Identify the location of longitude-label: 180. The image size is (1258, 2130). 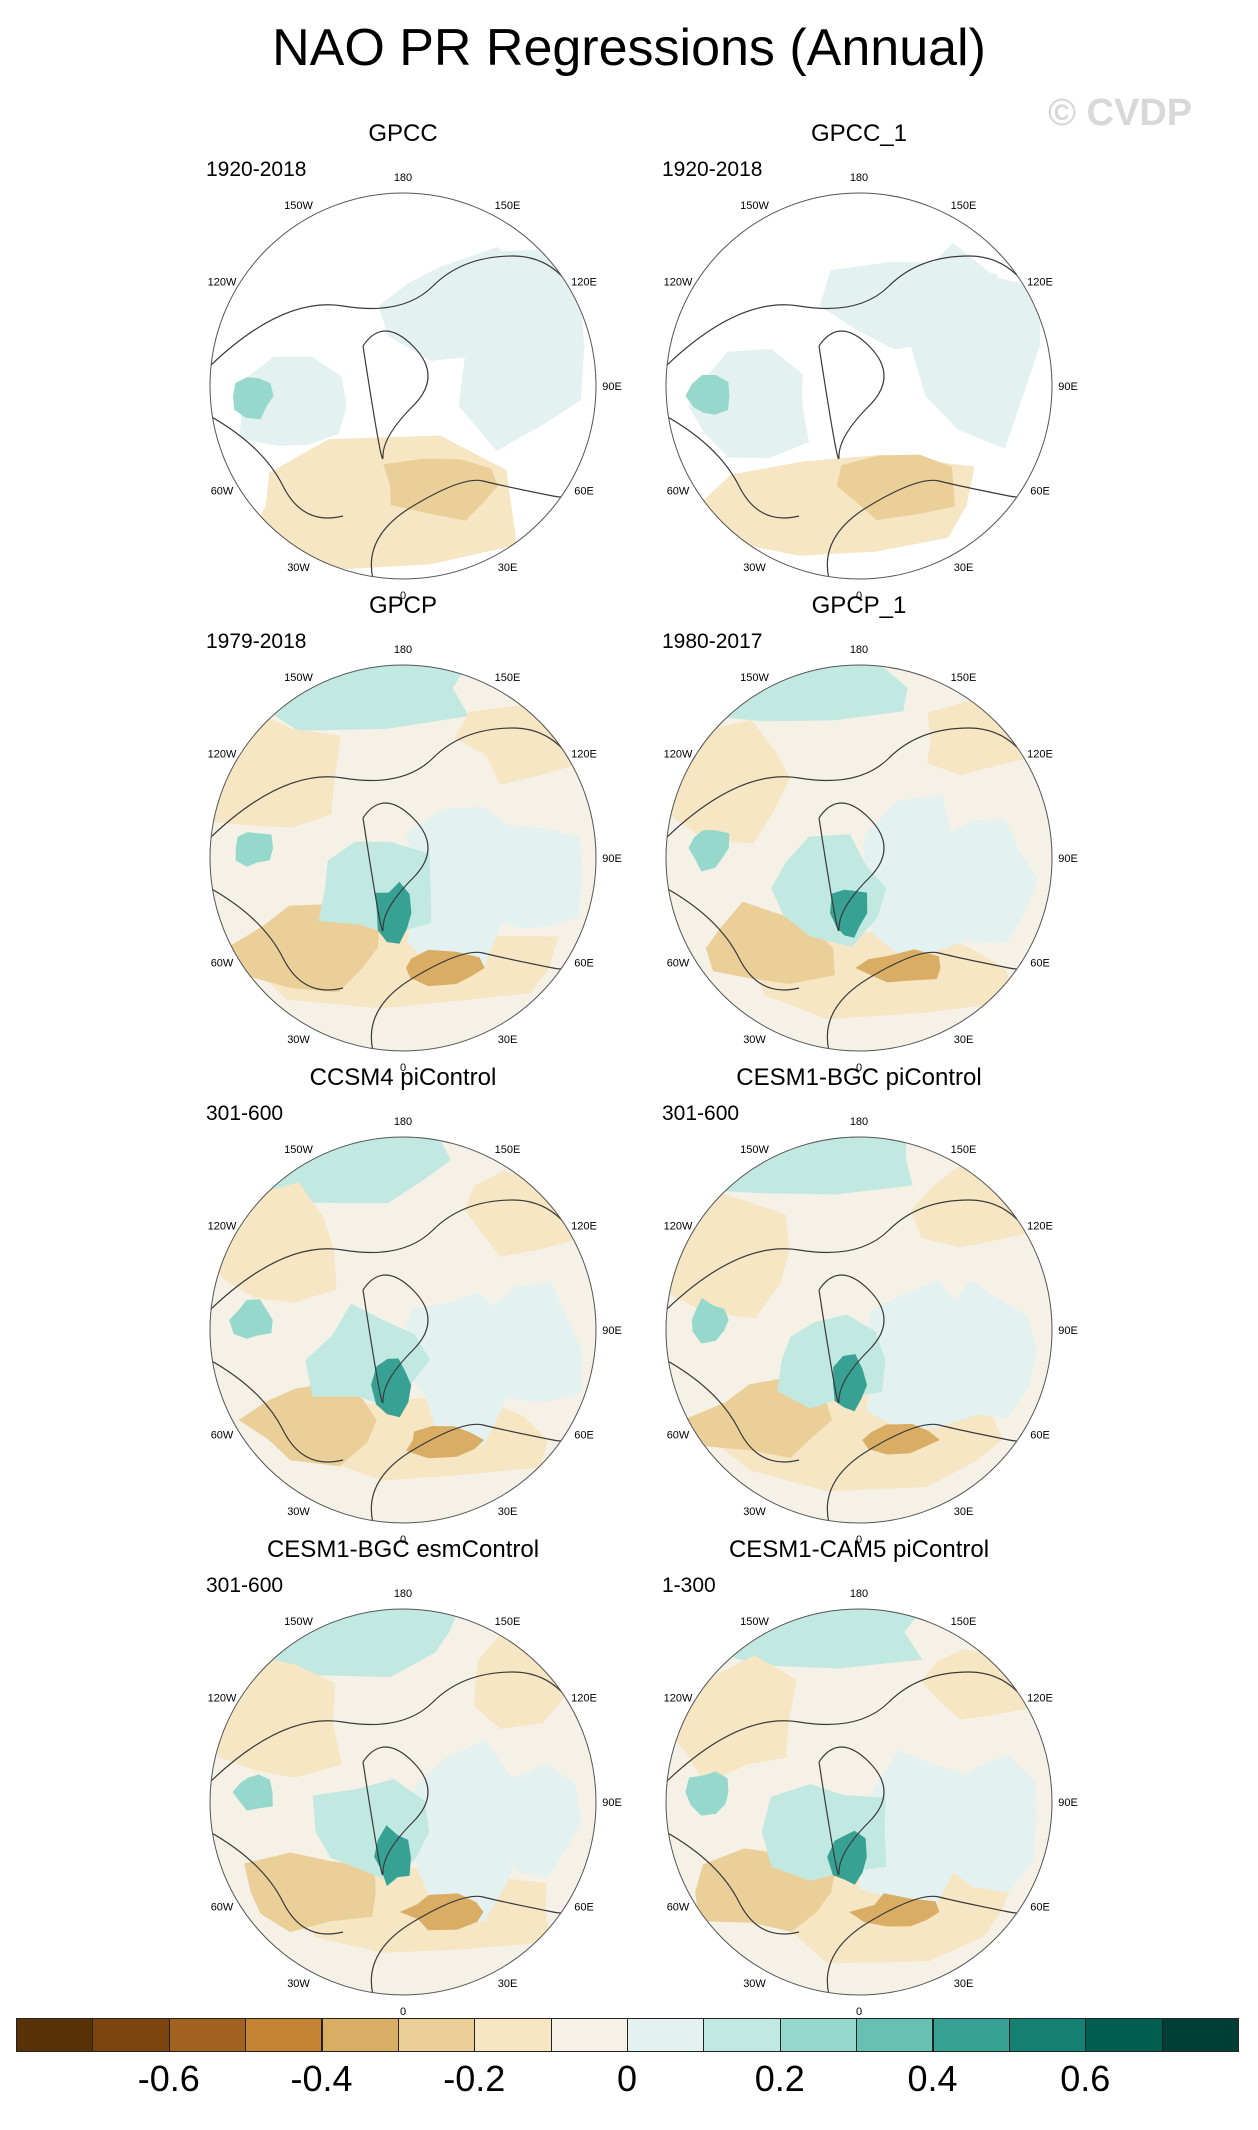
(859, 1122).